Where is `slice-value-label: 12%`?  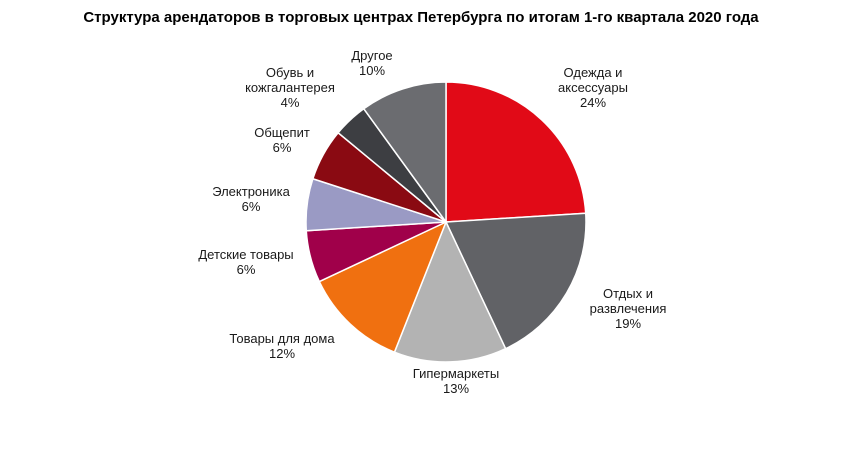 slice-value-label: 12% is located at coordinates (282, 353).